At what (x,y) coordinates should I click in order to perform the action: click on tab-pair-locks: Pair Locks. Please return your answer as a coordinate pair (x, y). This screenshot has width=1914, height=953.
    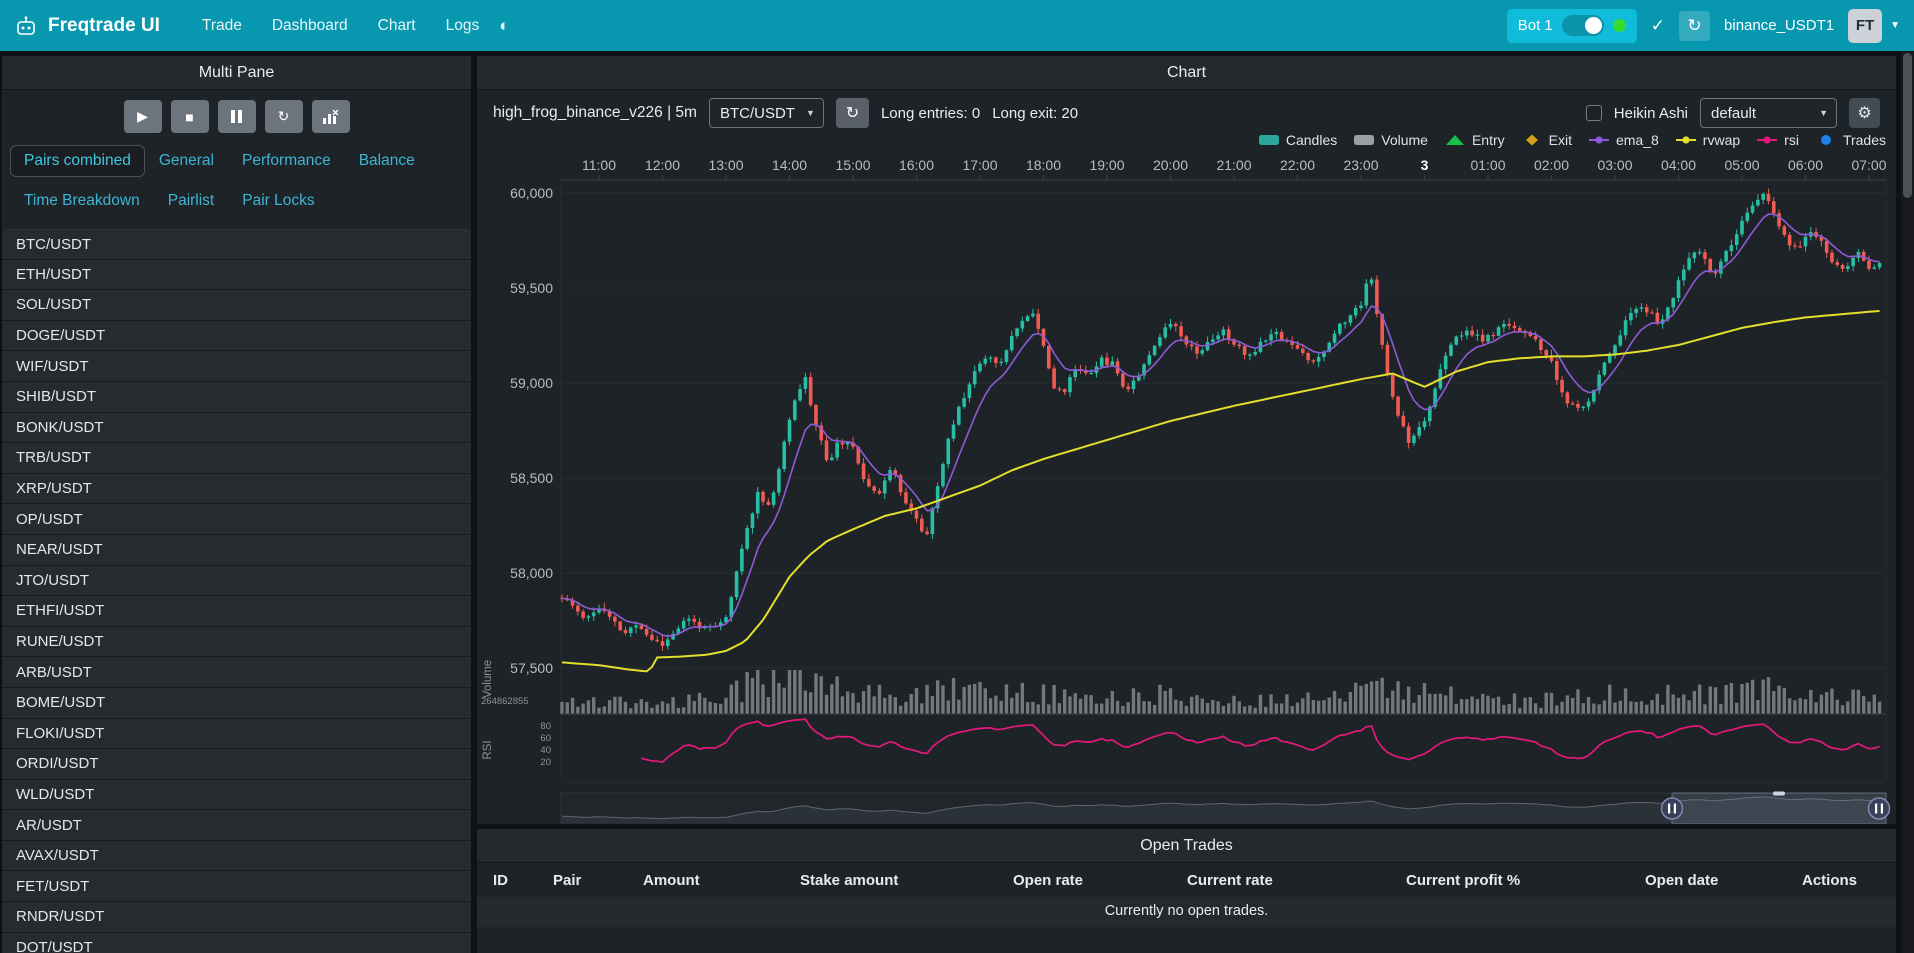
    Looking at the image, I should click on (278, 200).